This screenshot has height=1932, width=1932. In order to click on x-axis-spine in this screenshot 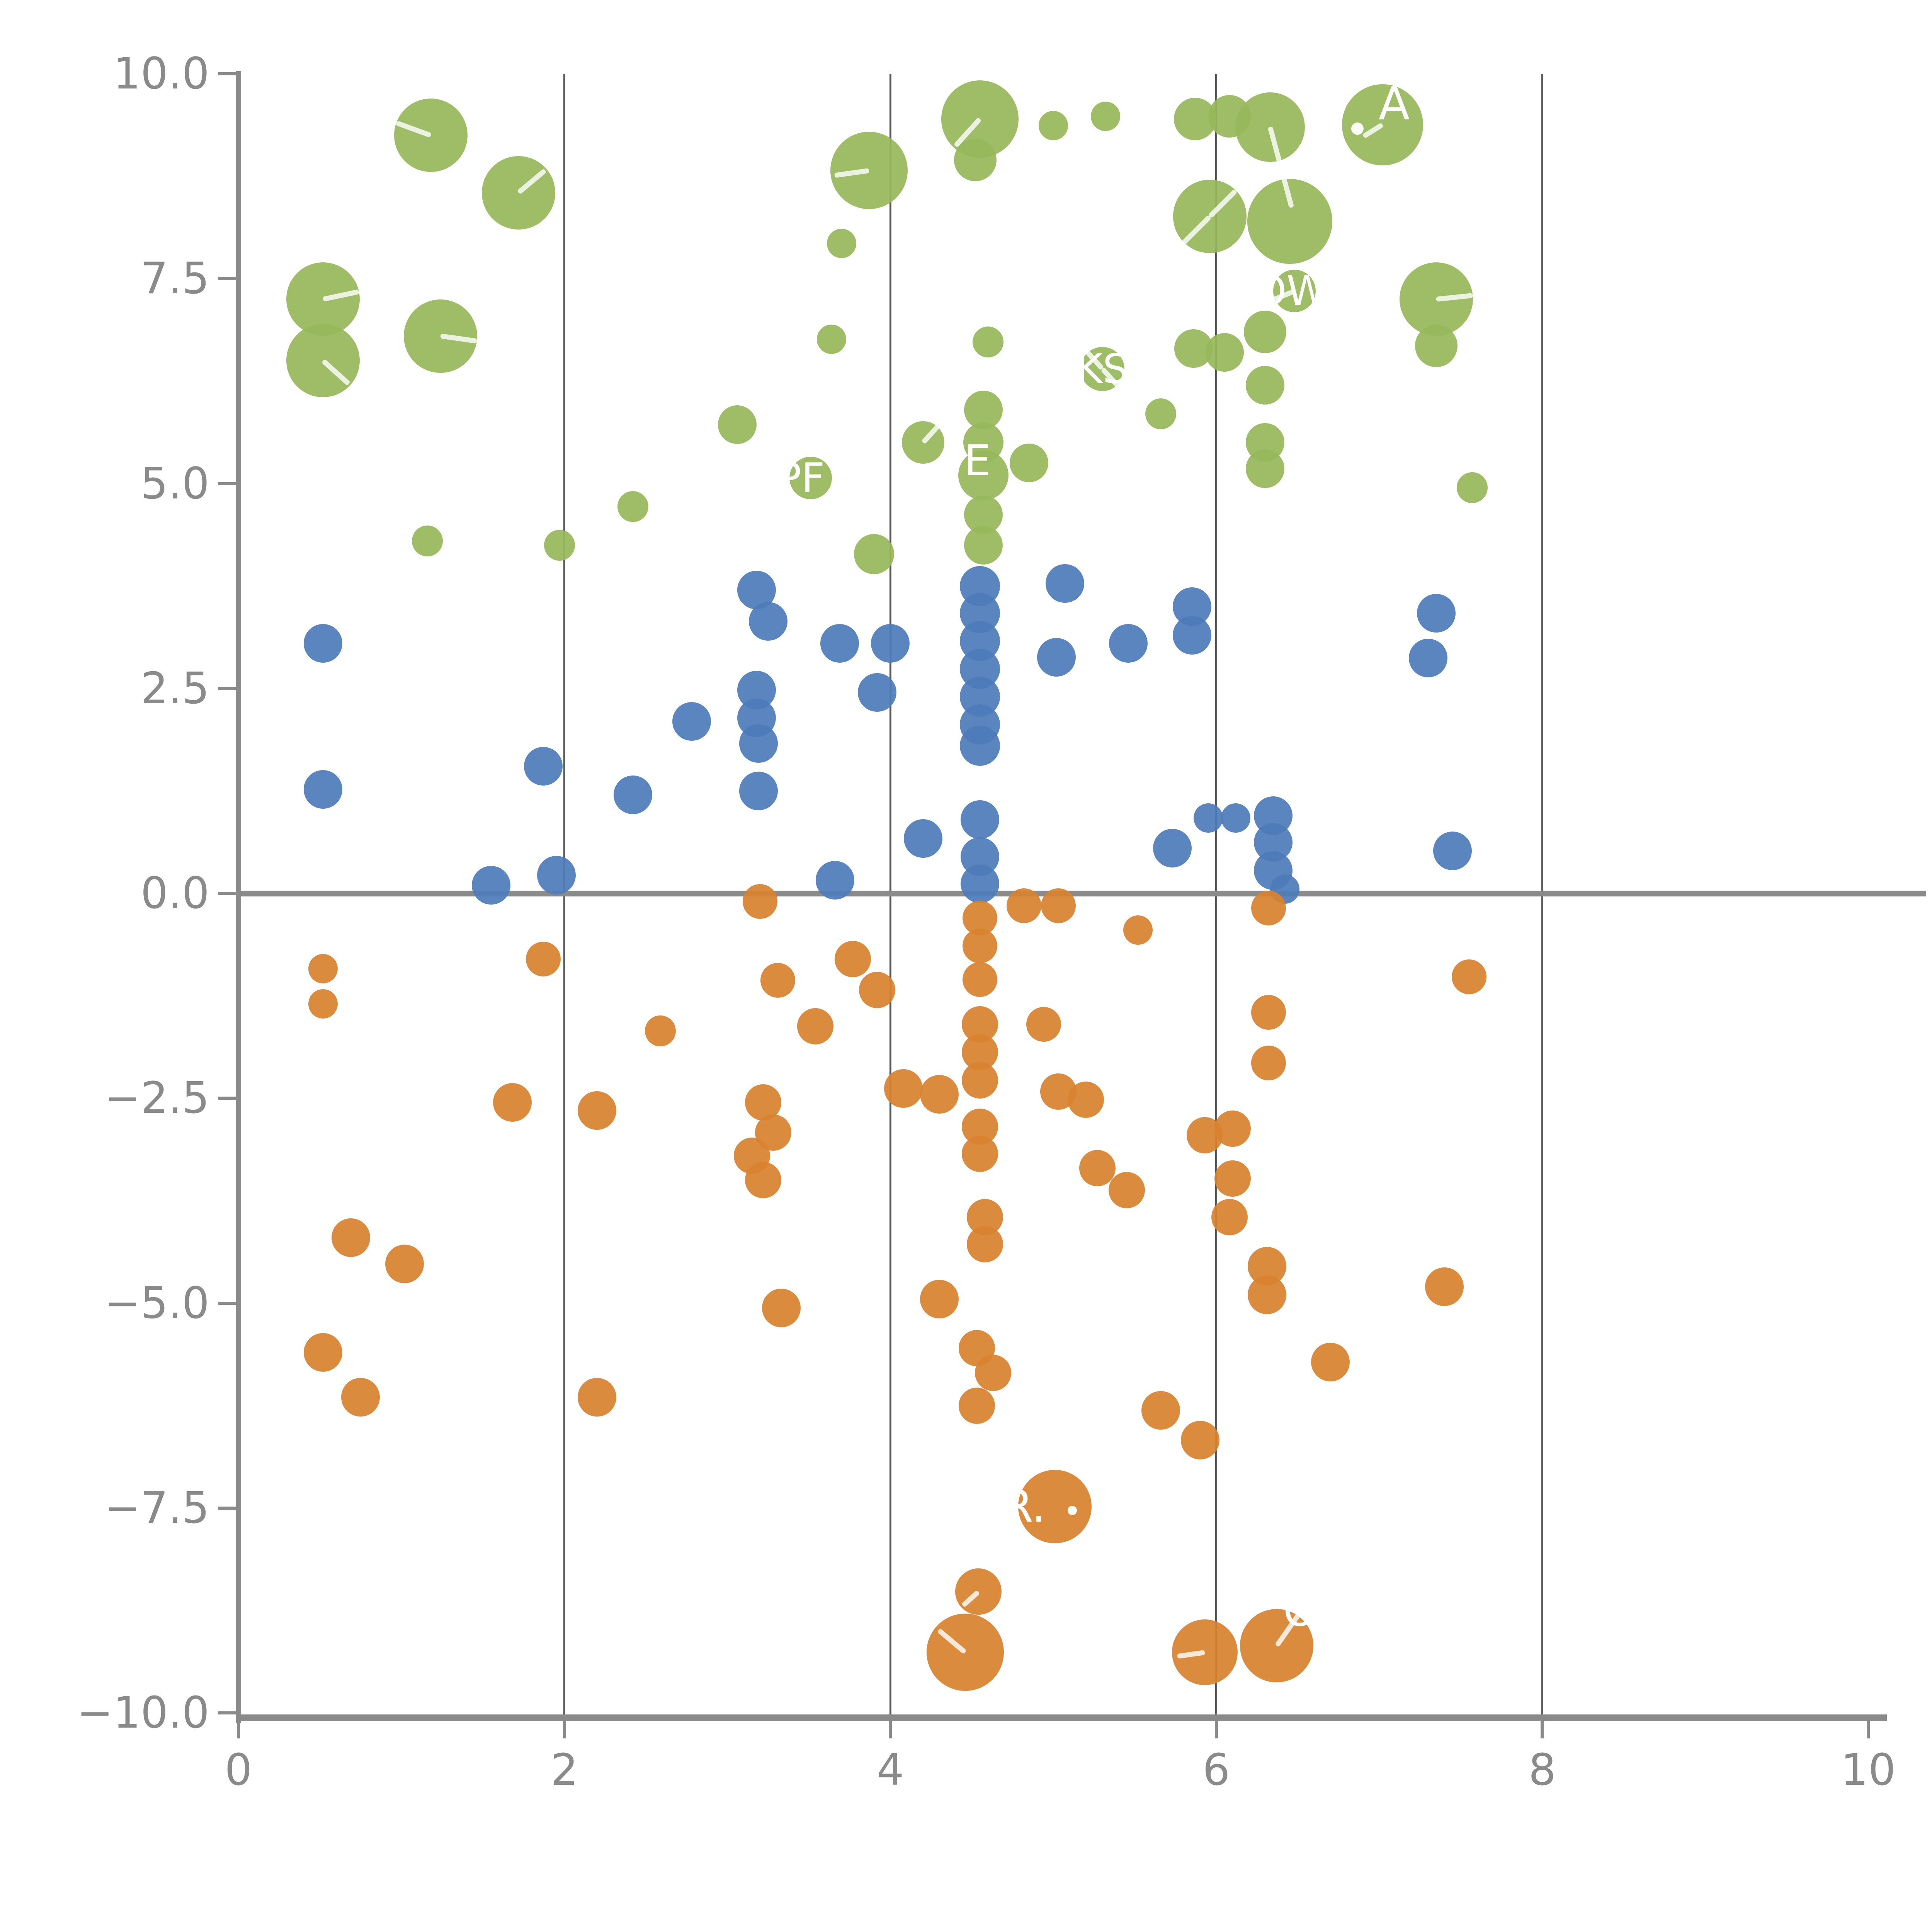, I will do `click(1062, 1717)`.